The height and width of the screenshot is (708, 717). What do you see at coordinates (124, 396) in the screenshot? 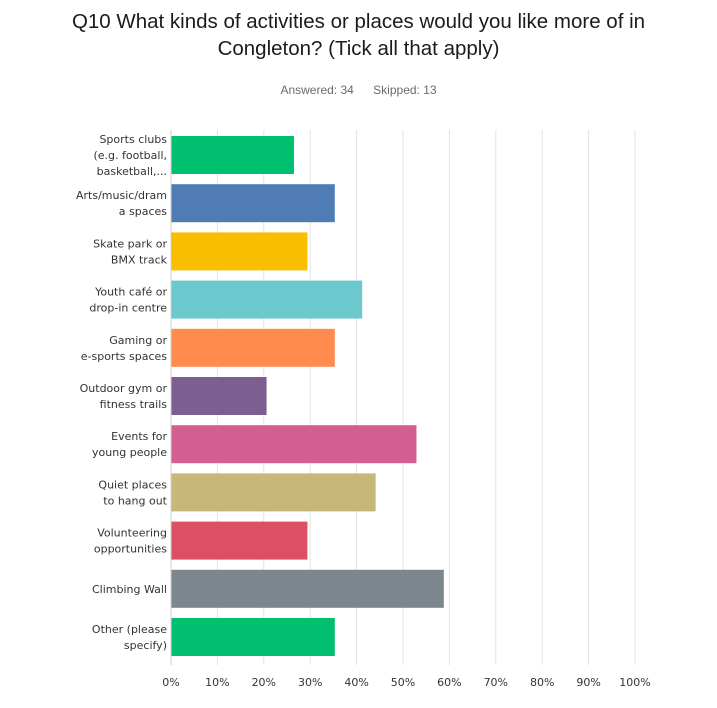
I see `category-label: Outdoor gym or fitness trails` at bounding box center [124, 396].